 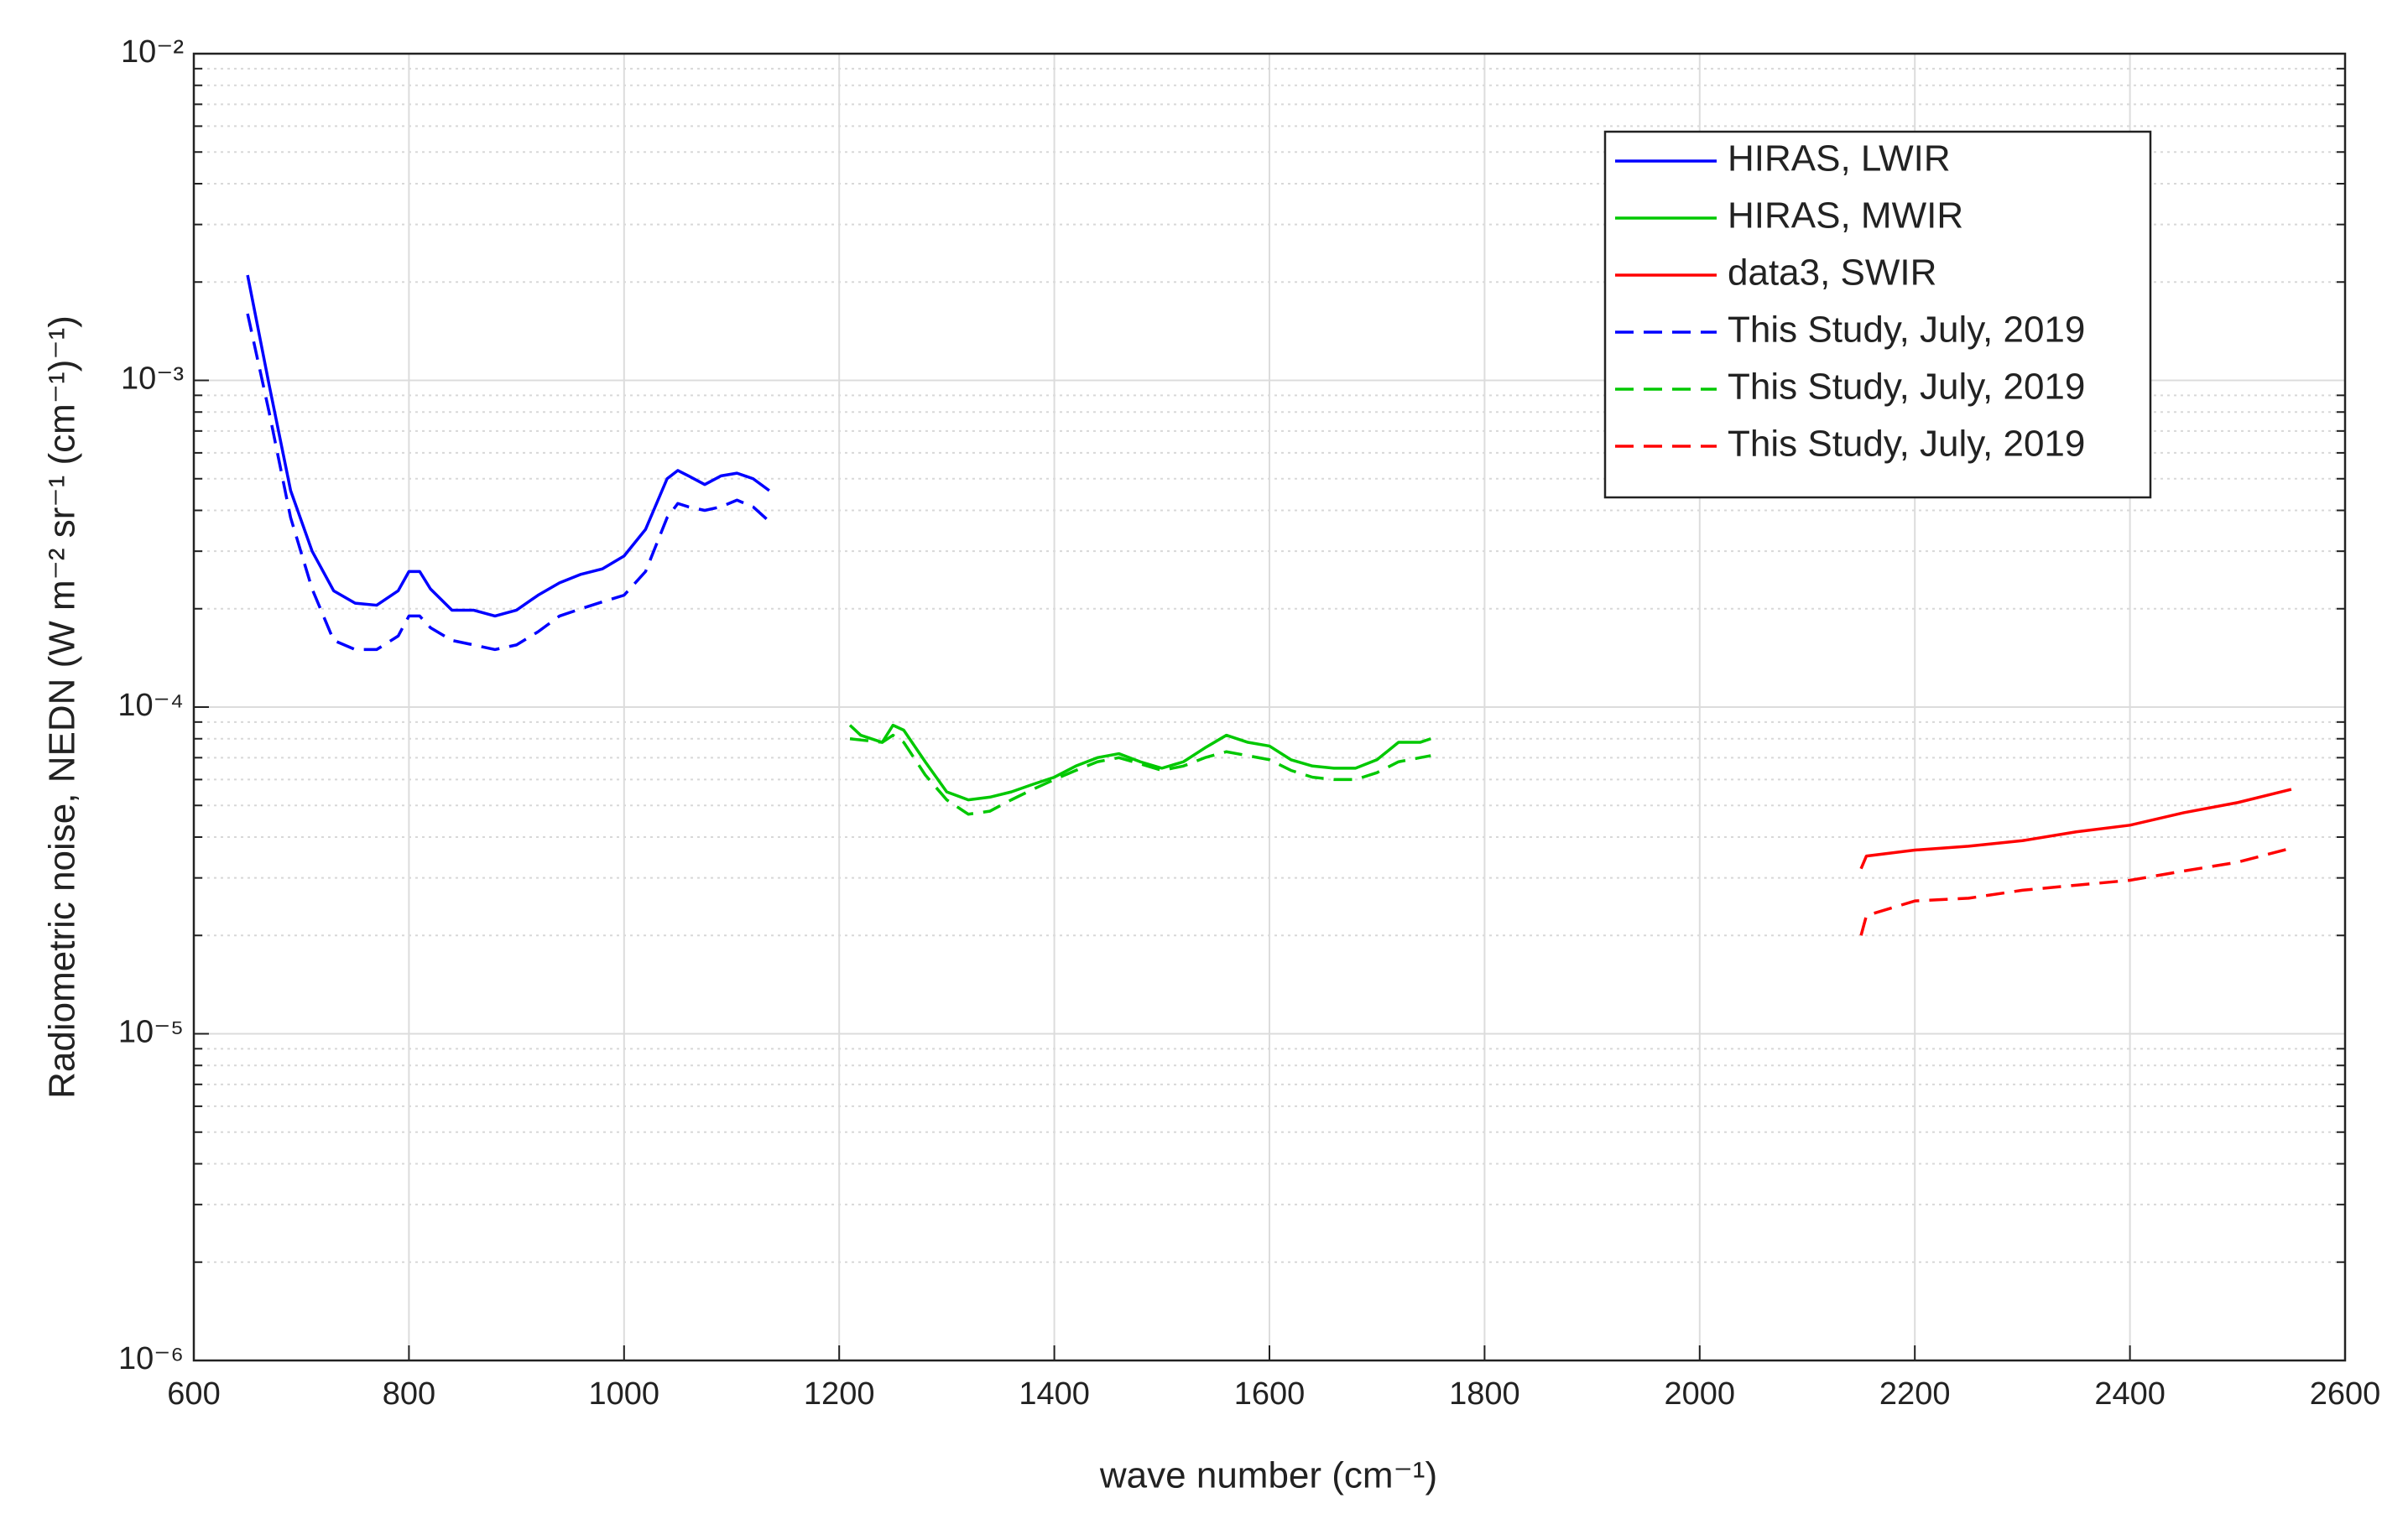 I want to click on x-tick-label: 1400, so click(x=1054, y=1394).